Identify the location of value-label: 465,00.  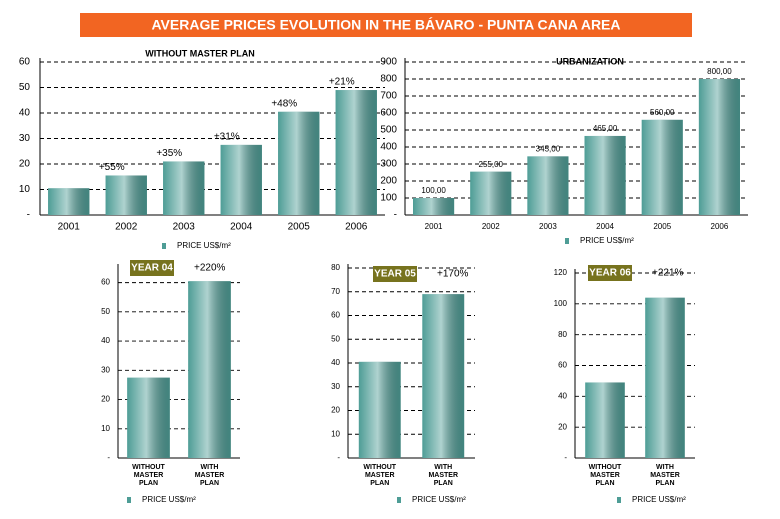
(605, 128).